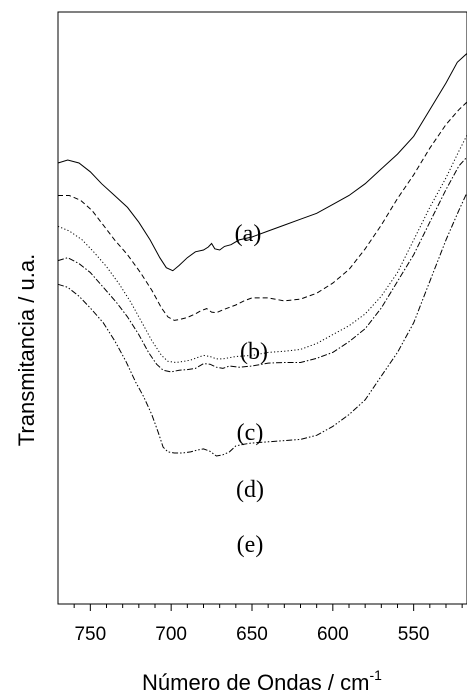  What do you see at coordinates (255, 682) in the screenshot?
I see `x-axis-title-text: Número de Ondas / cm` at bounding box center [255, 682].